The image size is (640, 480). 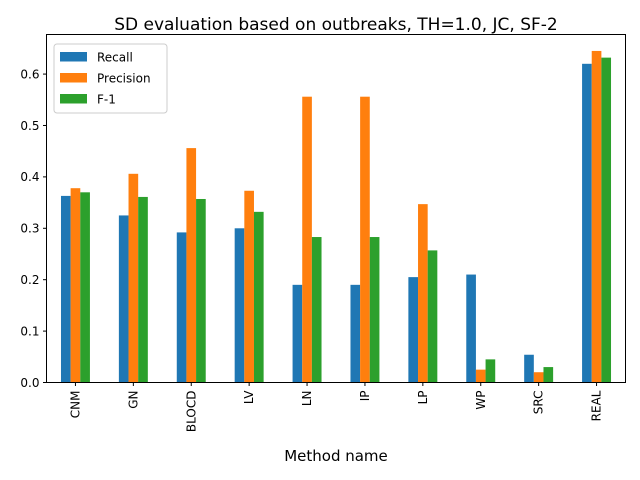 I want to click on bar-ln-precision, so click(x=307, y=239).